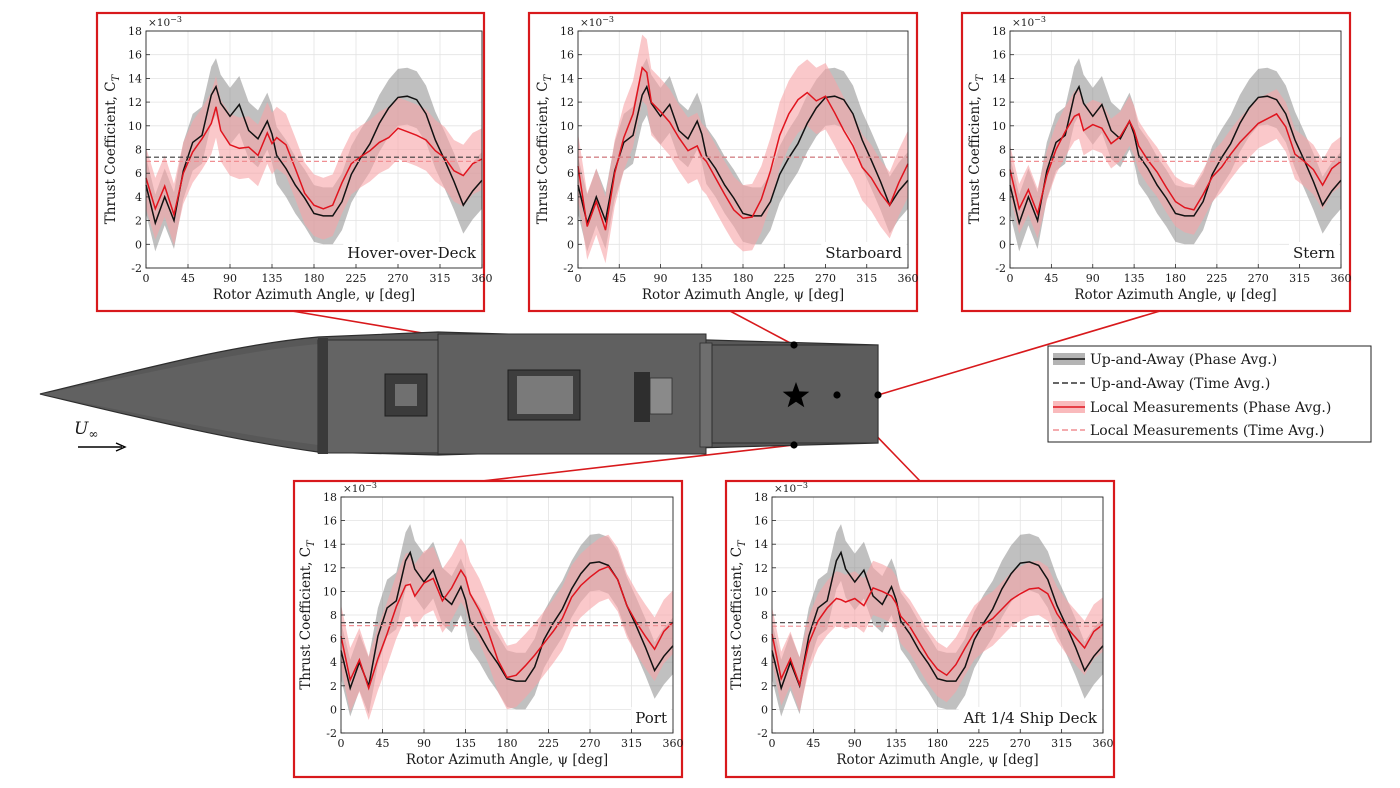 This screenshot has height=788, width=1400. Describe the element at coordinates (794, 445) in the screenshot. I see `port-point` at that location.